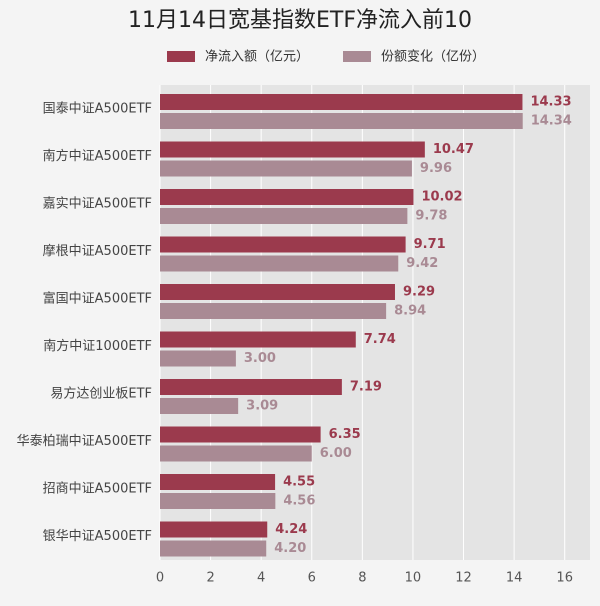  Describe the element at coordinates (312, 578) in the screenshot. I see `x-tick-label: 6` at that location.